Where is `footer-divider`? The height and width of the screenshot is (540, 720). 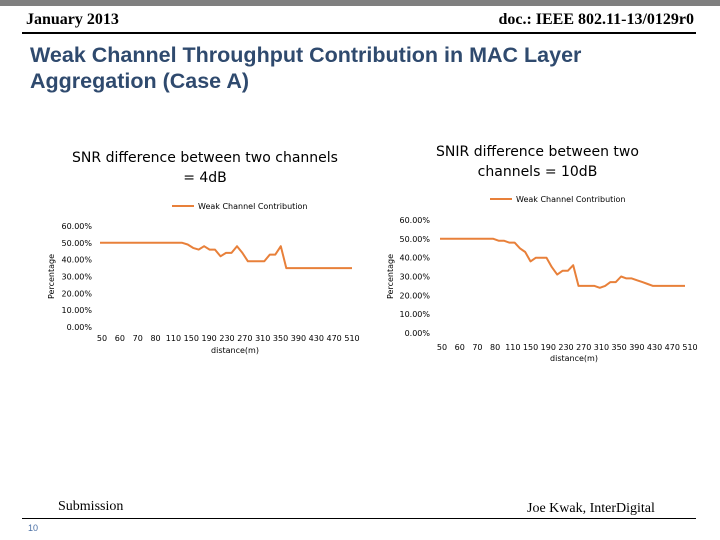 footer-divider is located at coordinates (359, 518).